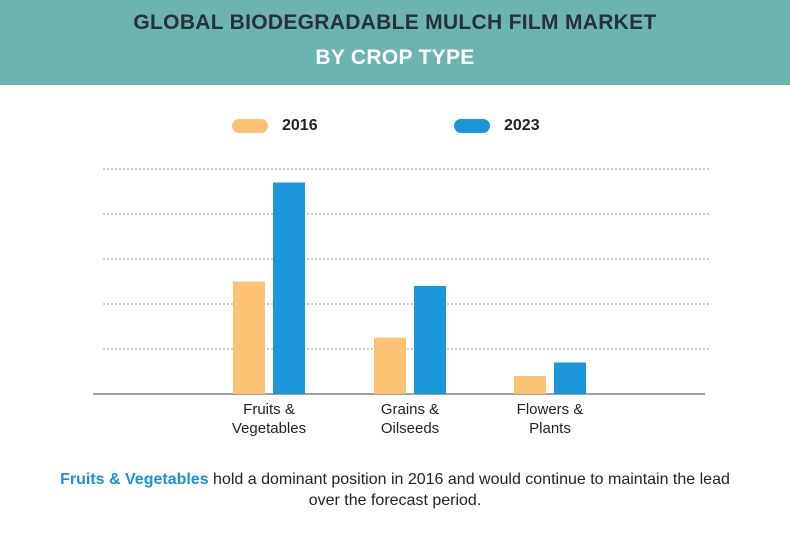 This screenshot has height=543, width=790. I want to click on note-highlight: Fruits & Vegetables, so click(134, 479).